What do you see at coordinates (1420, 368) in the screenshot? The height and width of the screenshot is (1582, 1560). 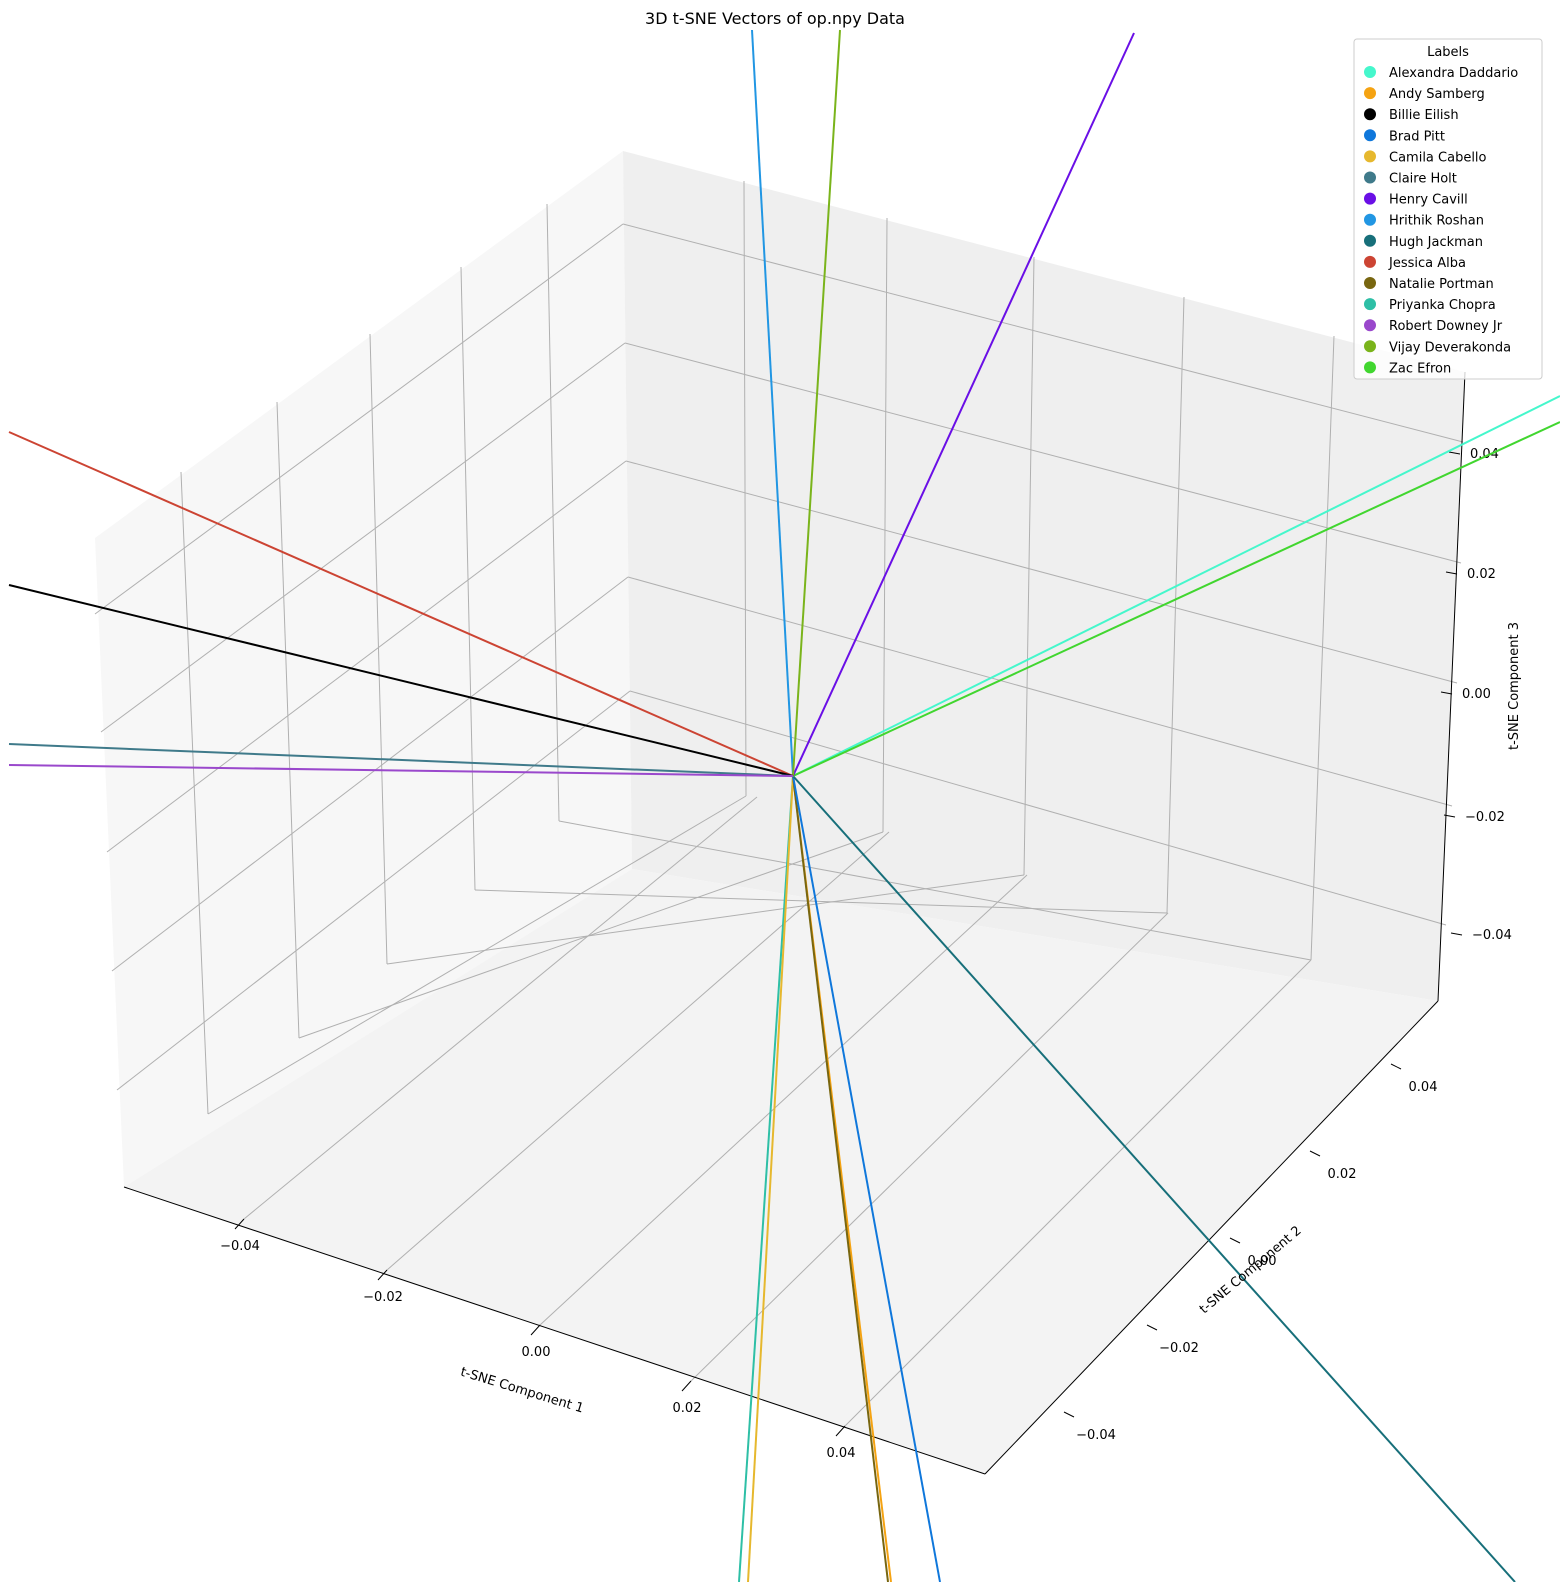 I see `legend-label: Zac Efron` at bounding box center [1420, 368].